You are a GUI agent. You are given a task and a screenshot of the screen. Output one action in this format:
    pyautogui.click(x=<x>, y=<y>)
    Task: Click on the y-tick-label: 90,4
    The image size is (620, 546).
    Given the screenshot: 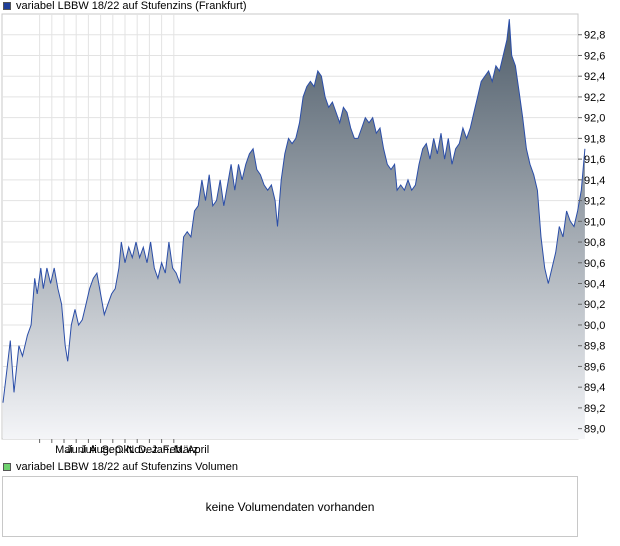 What is the action you would take?
    pyautogui.click(x=594, y=285)
    